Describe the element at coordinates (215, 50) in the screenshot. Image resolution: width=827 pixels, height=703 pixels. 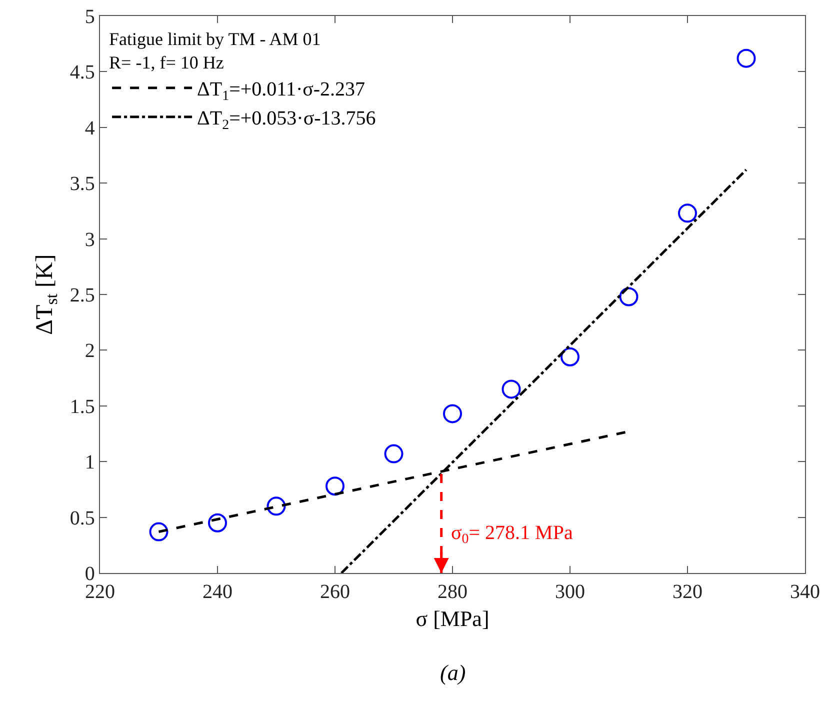
I see `legend-title: Fatigue limit by TM - AM 01 R= -1, f= 10 Hz` at that location.